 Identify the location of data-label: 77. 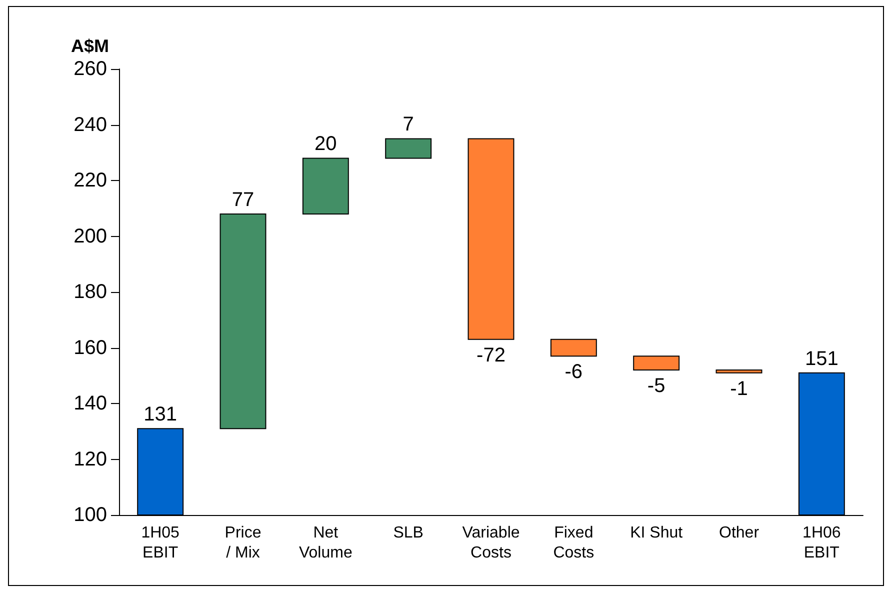
(243, 199).